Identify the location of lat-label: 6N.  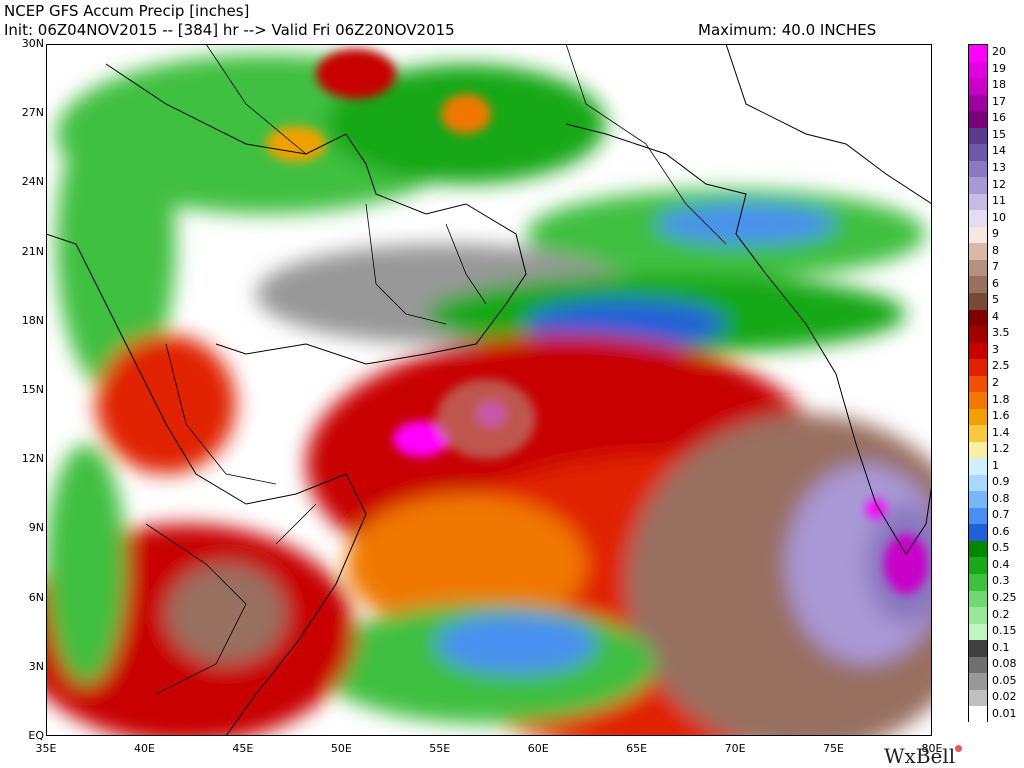
(36, 597).